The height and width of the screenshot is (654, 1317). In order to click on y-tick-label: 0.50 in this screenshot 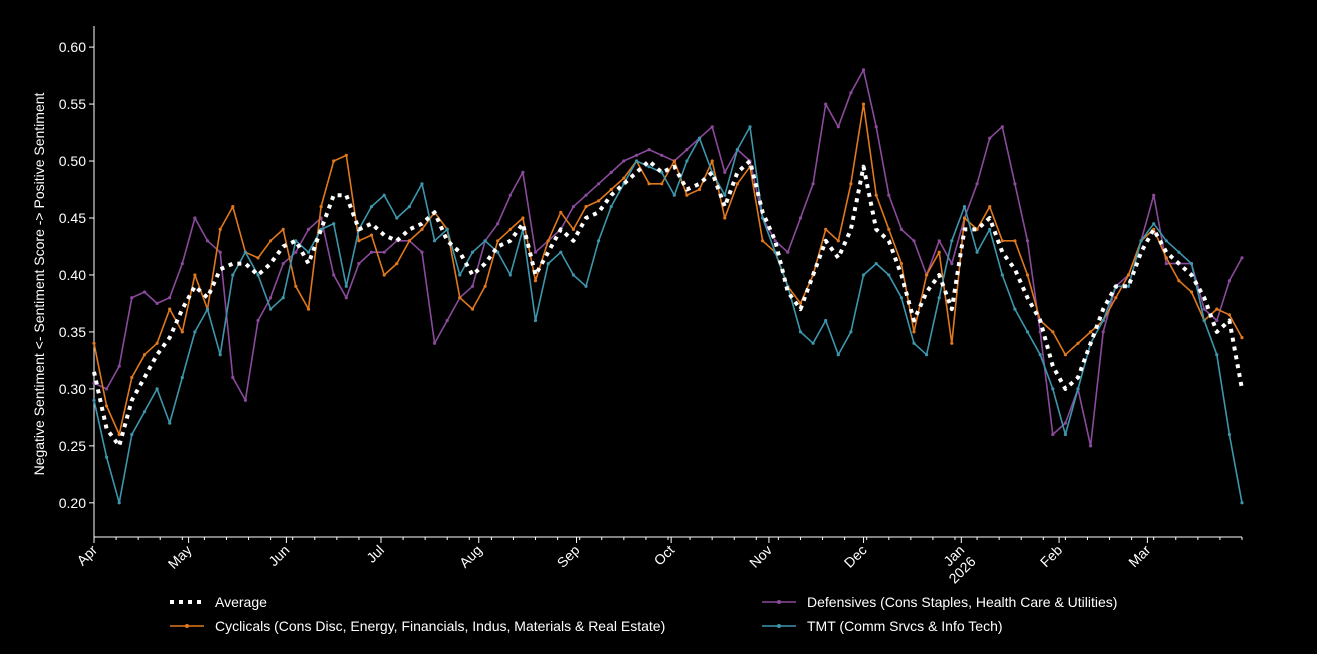, I will do `click(72, 161)`.